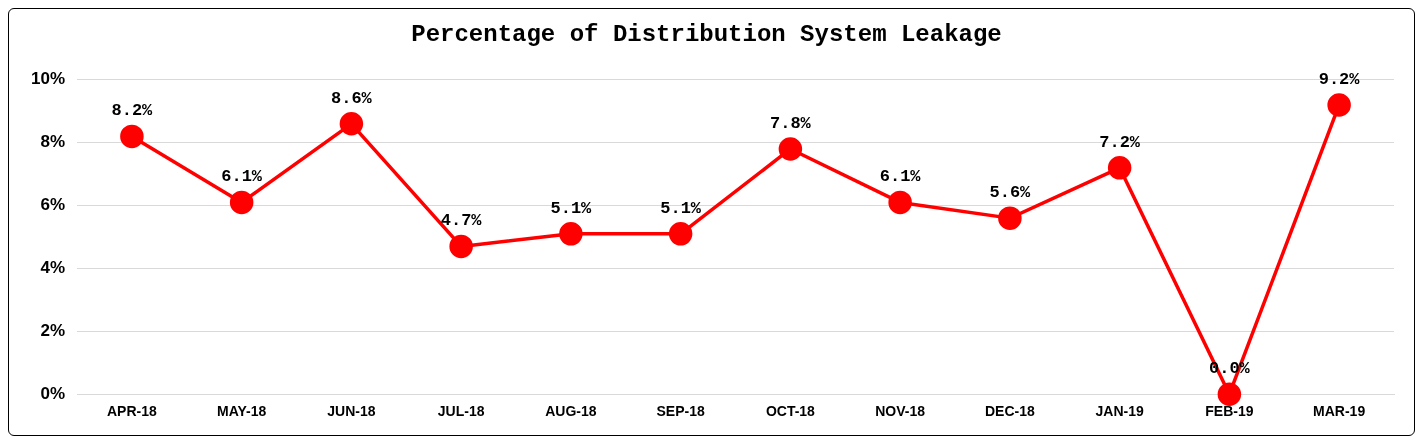  Describe the element at coordinates (461, 221) in the screenshot. I see `data-label: 4.7%` at that location.